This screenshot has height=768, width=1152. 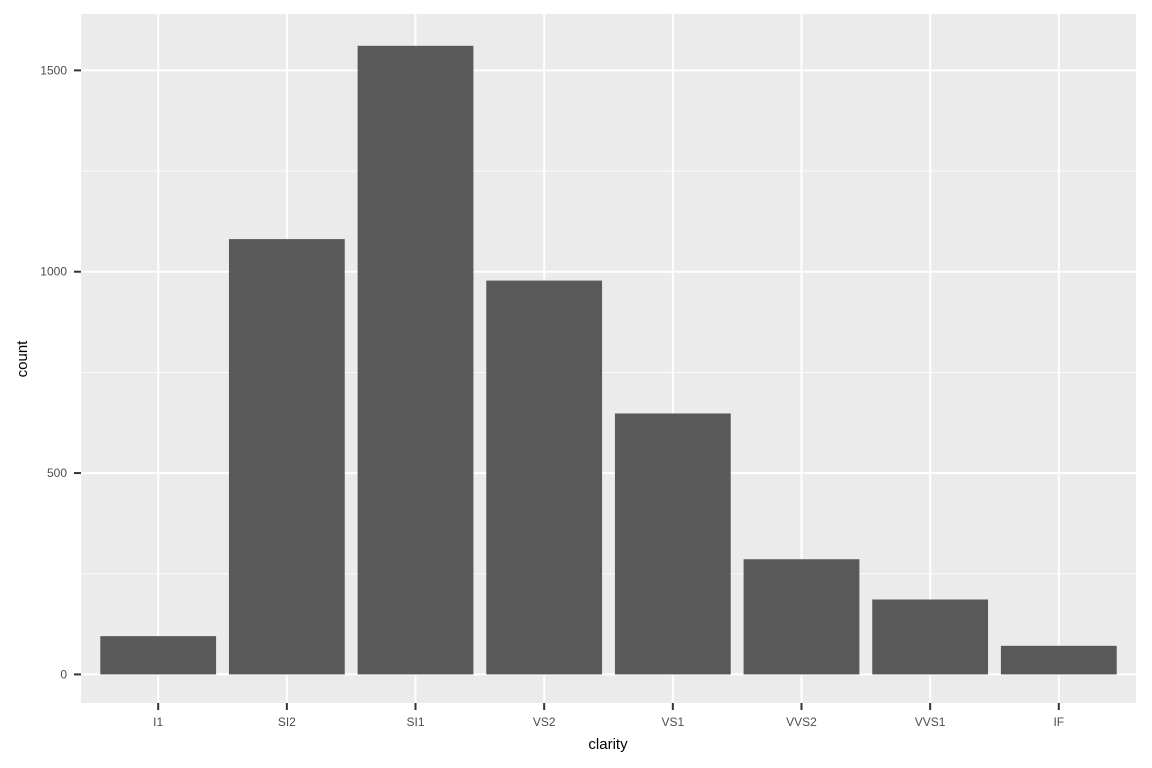 I want to click on y-axis: 0 500 1000 1500, so click(x=60, y=372).